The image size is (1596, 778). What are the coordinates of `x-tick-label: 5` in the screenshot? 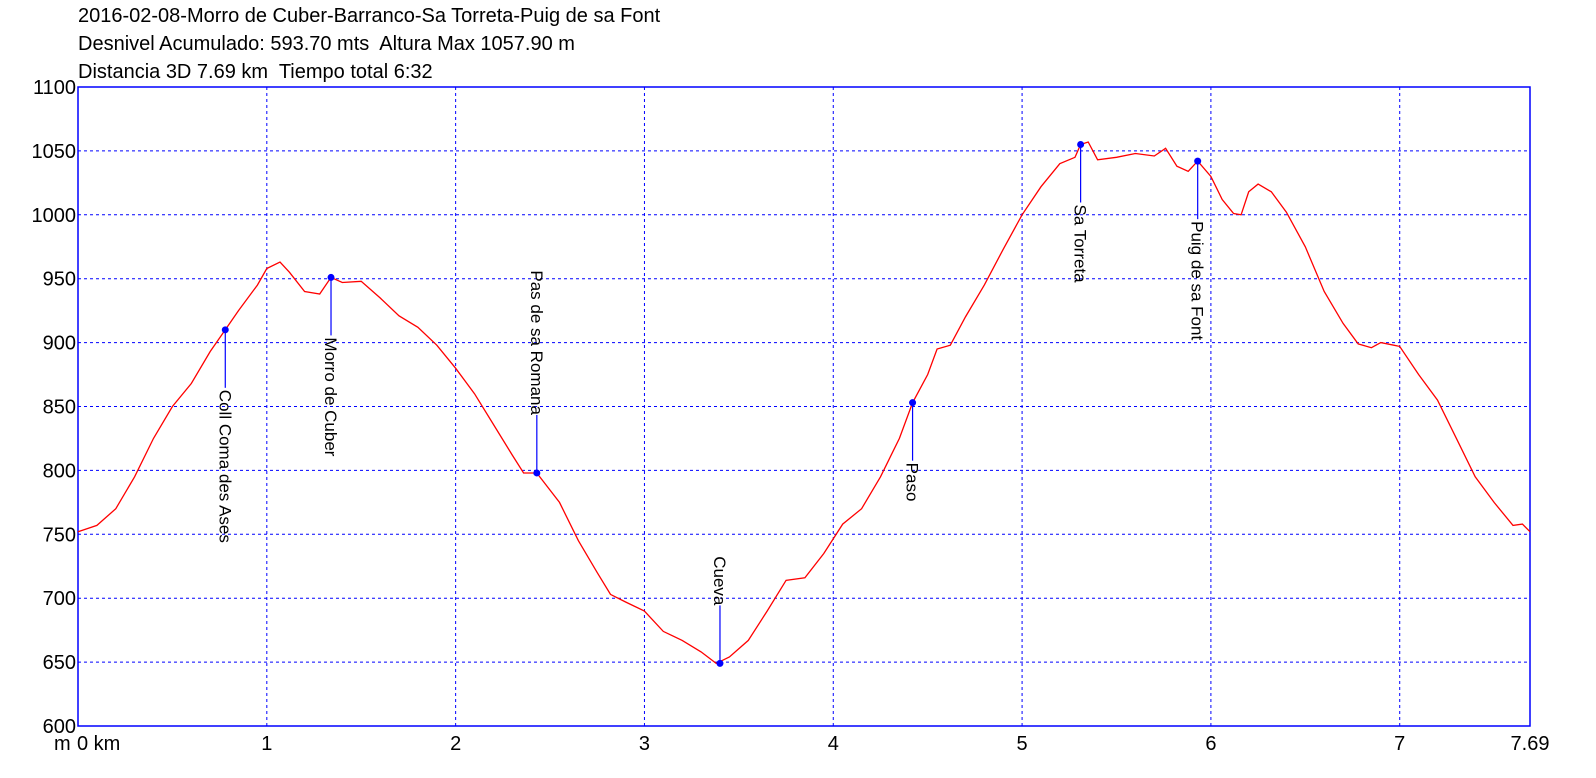 It's located at (1022, 744).